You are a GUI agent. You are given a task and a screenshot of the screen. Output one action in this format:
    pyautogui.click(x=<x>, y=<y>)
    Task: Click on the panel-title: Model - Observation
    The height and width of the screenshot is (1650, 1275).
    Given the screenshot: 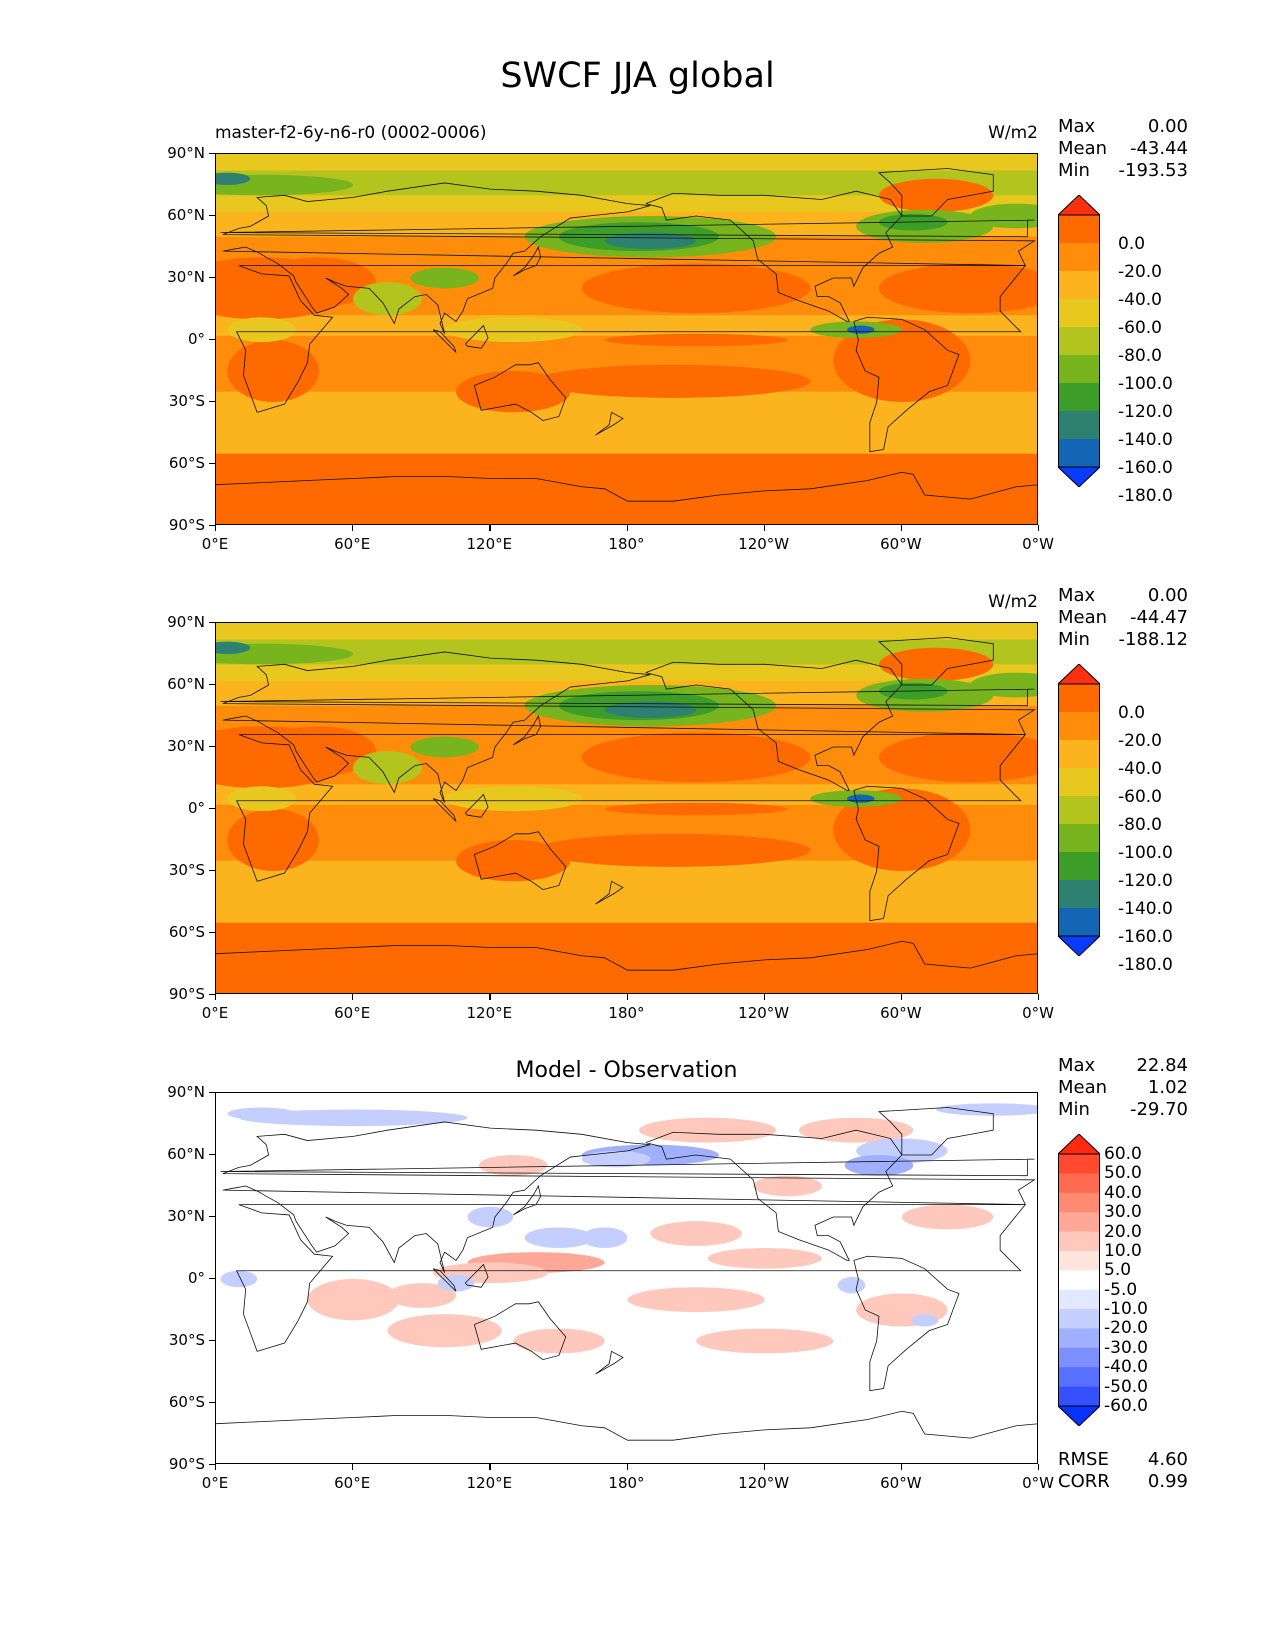 What is the action you would take?
    pyautogui.click(x=626, y=1070)
    